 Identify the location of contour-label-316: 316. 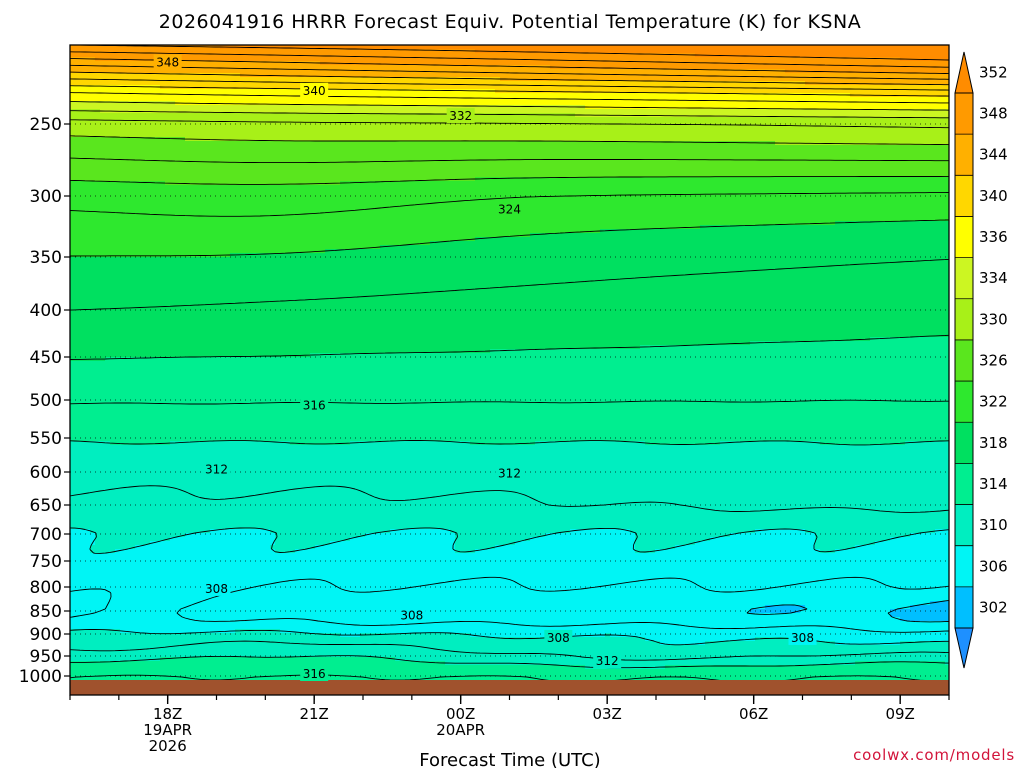
(314, 673).